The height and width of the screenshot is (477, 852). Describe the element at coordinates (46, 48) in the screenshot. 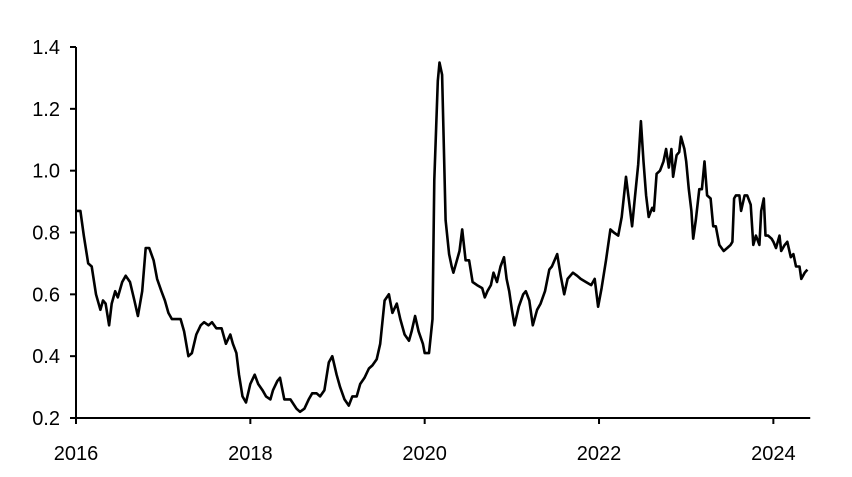

I see `y-tick-label: 1.4` at that location.